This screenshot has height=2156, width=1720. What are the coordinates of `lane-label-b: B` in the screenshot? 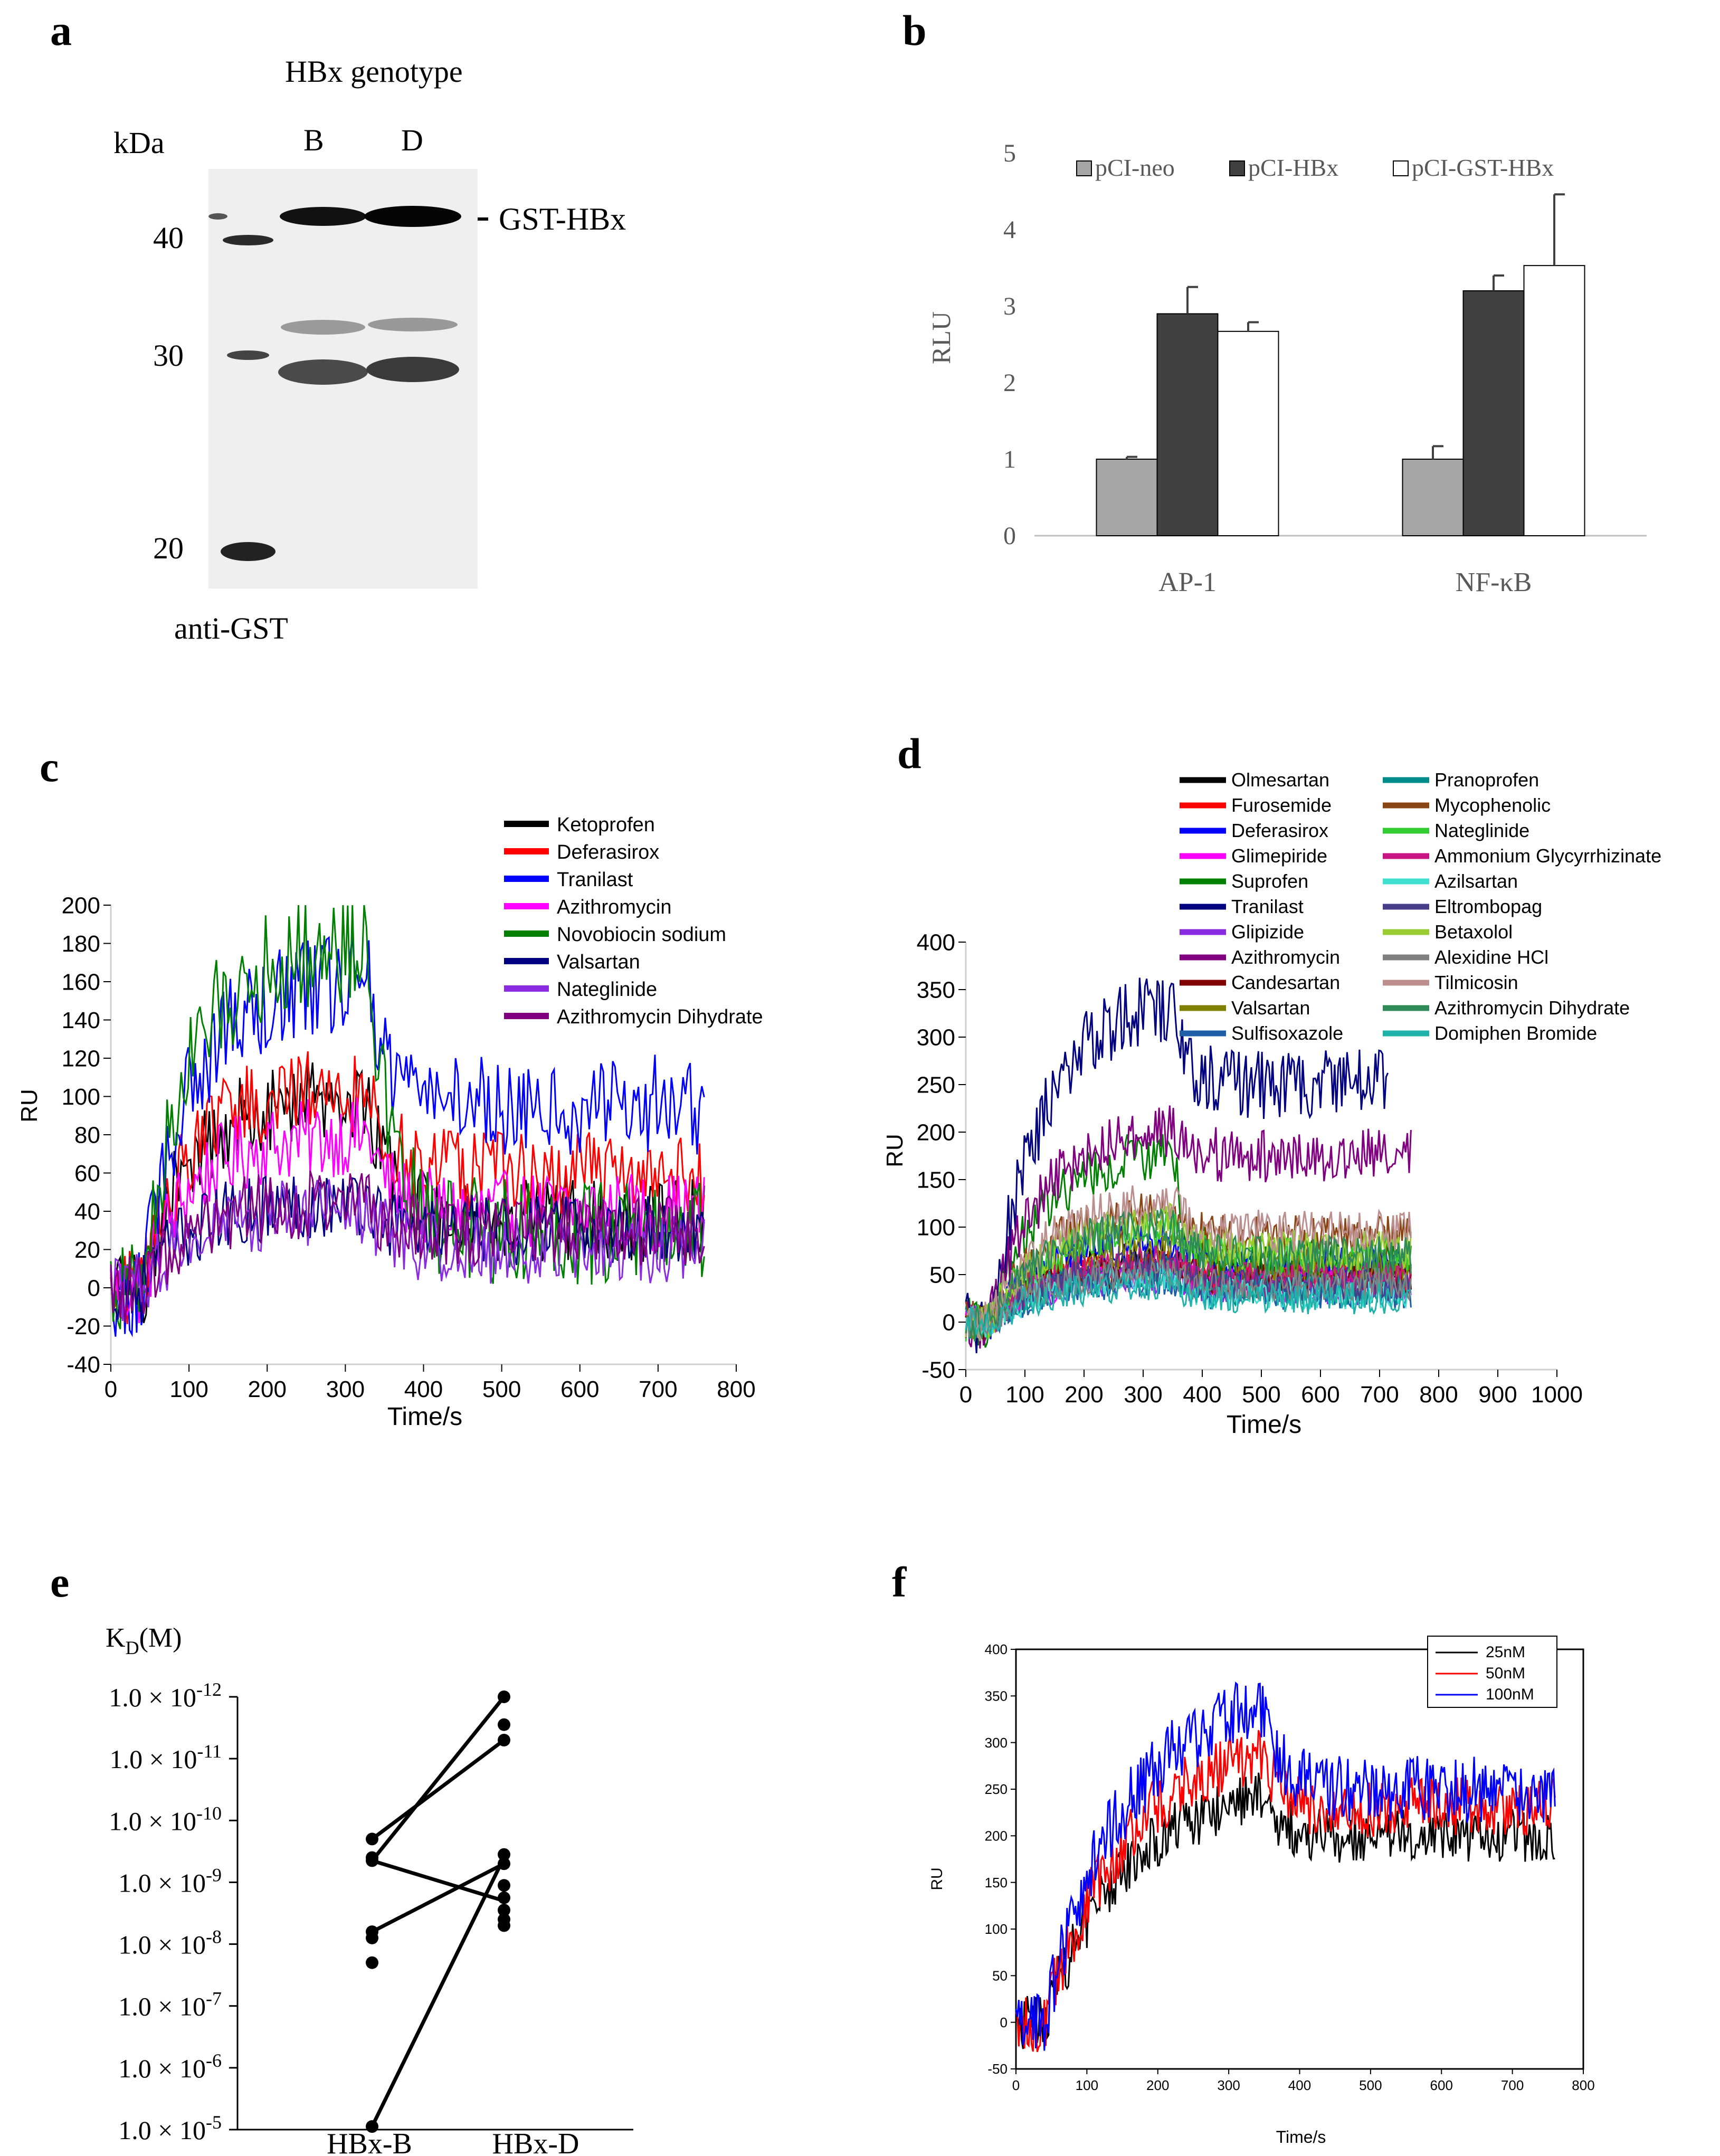 It's located at (313, 140).